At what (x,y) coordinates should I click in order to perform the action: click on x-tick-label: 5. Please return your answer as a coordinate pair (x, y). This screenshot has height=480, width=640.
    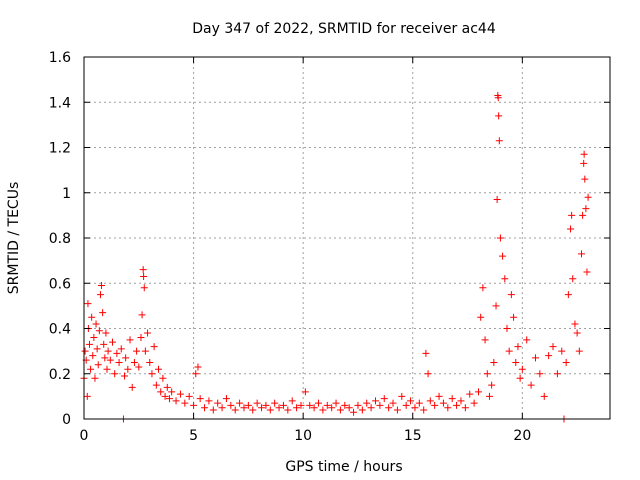
    Looking at the image, I should click on (193, 436).